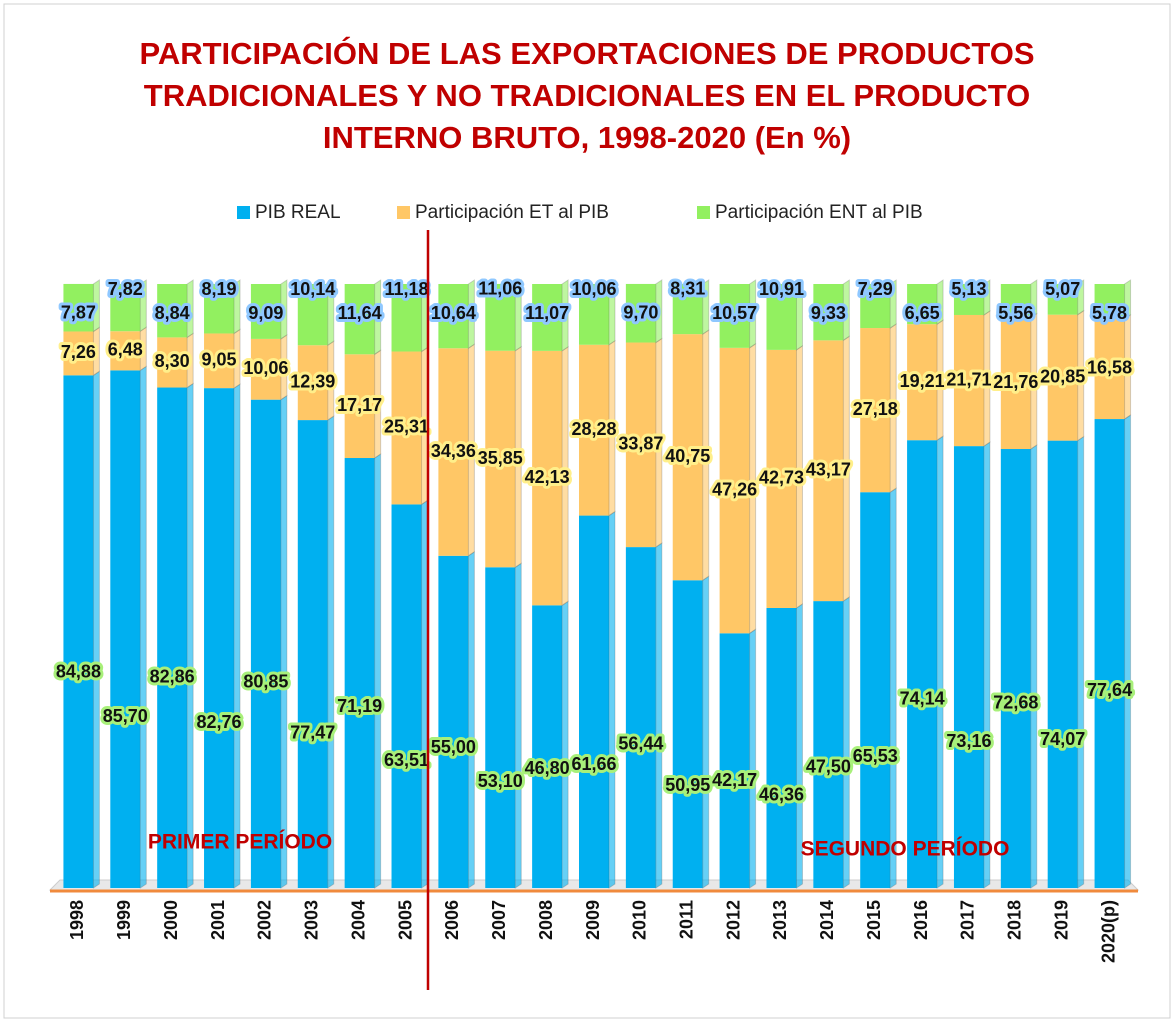  What do you see at coordinates (78, 671) in the screenshot?
I see `data-label: 84,88` at bounding box center [78, 671].